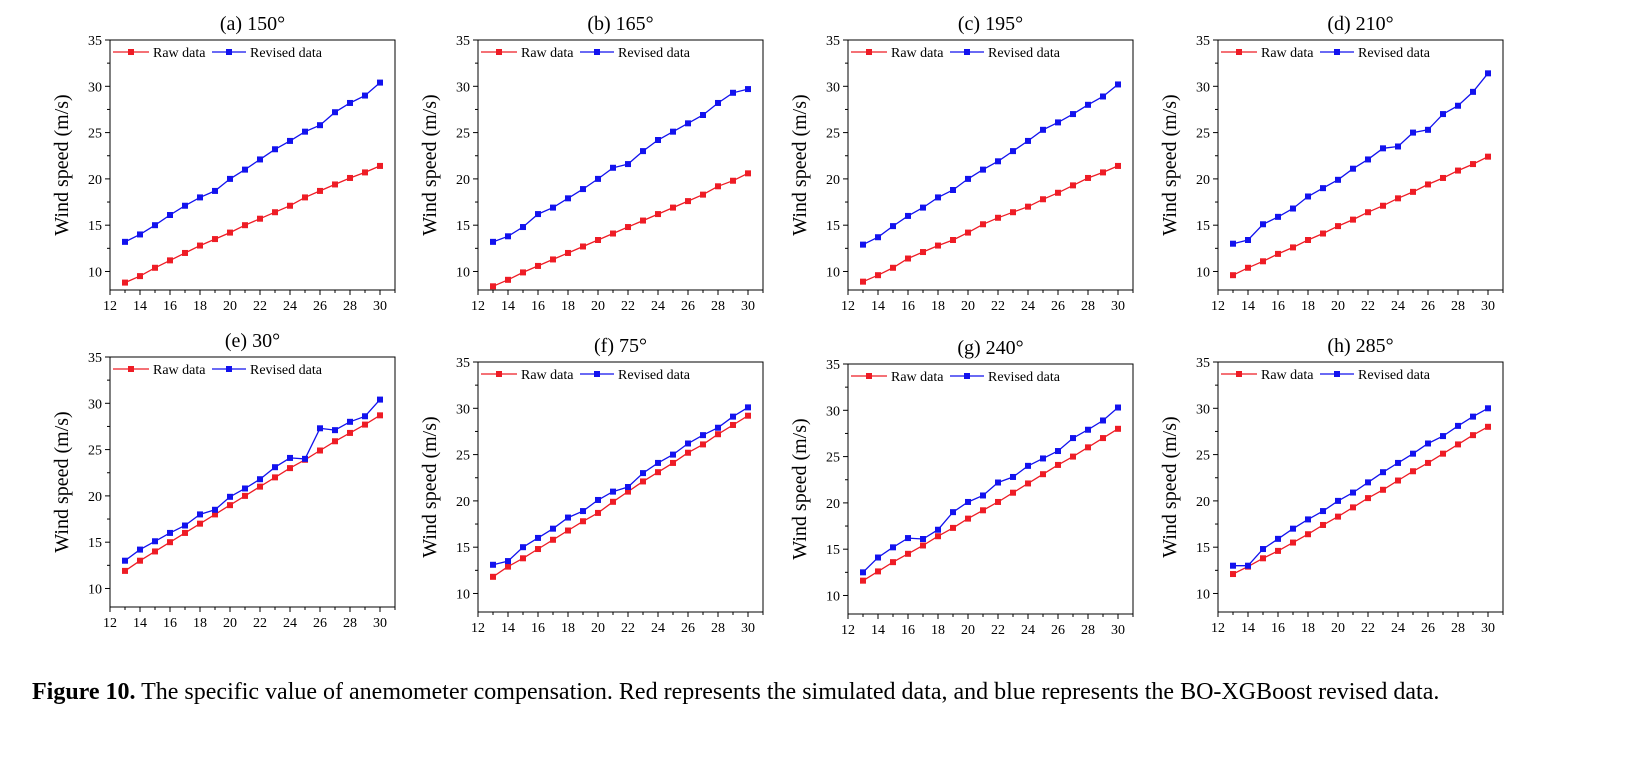  Describe the element at coordinates (95, 180) in the screenshot. I see `y-tick-label: 20` at that location.